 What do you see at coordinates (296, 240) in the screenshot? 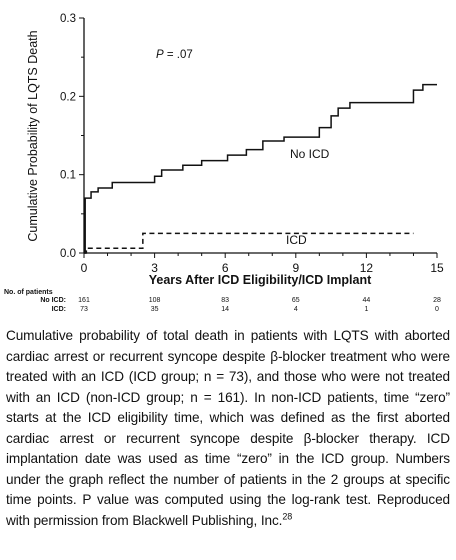
I see `icd-series-label: ICD` at bounding box center [296, 240].